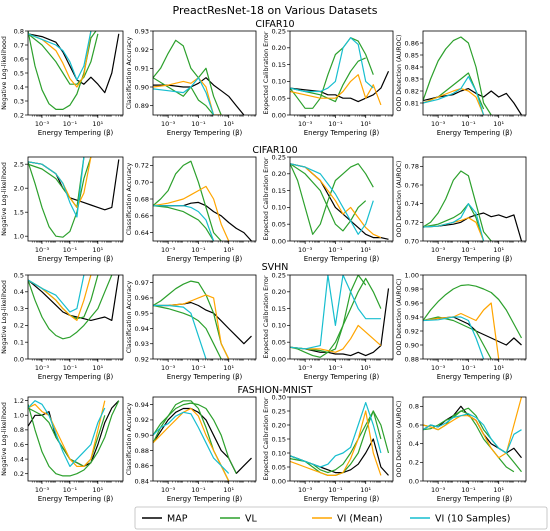 The image size is (550, 531). What do you see at coordinates (19, 101) in the screenshot?
I see `panel-cifar10-negative-log-likelihood-ytick-label: 0.3` at bounding box center [19, 101].